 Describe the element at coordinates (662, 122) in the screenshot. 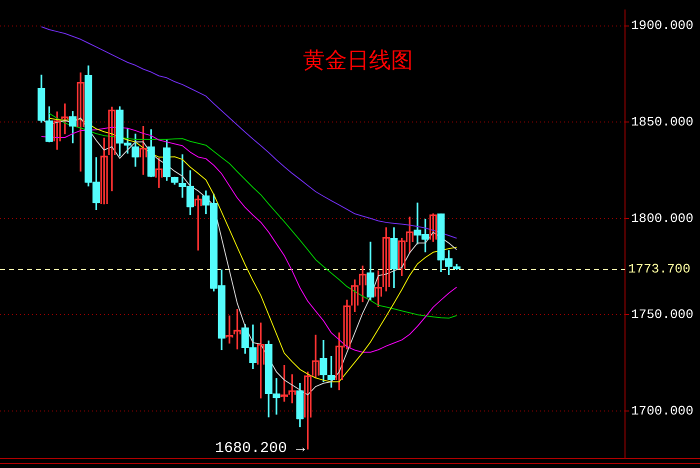

I see `y-tick-label: 1850.000` at that location.